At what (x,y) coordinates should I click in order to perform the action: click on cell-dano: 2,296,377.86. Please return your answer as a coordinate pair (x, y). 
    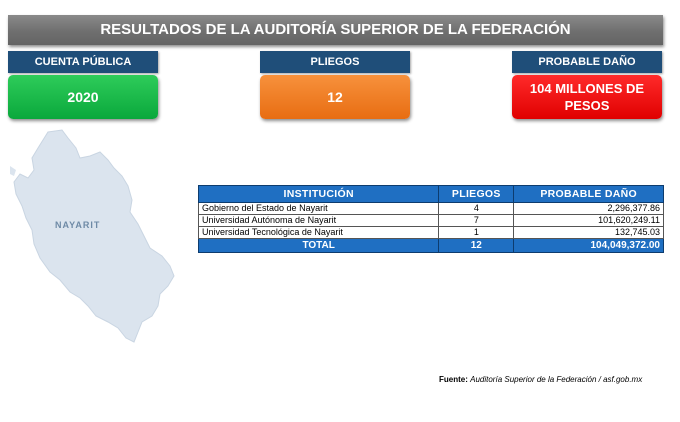
    Looking at the image, I should click on (588, 208).